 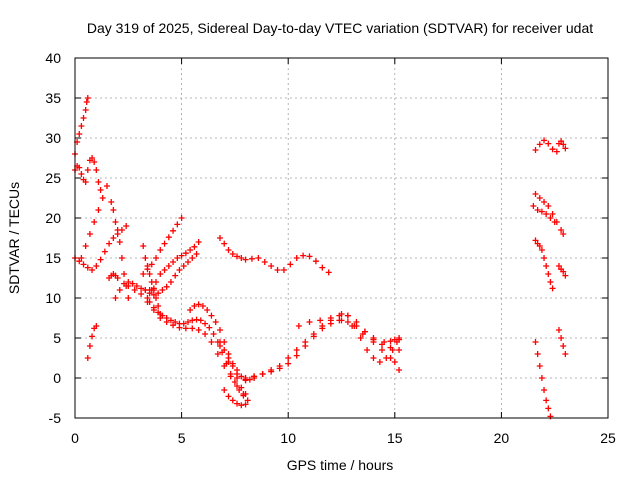 I want to click on x-tick-label: 5, so click(x=182, y=438).